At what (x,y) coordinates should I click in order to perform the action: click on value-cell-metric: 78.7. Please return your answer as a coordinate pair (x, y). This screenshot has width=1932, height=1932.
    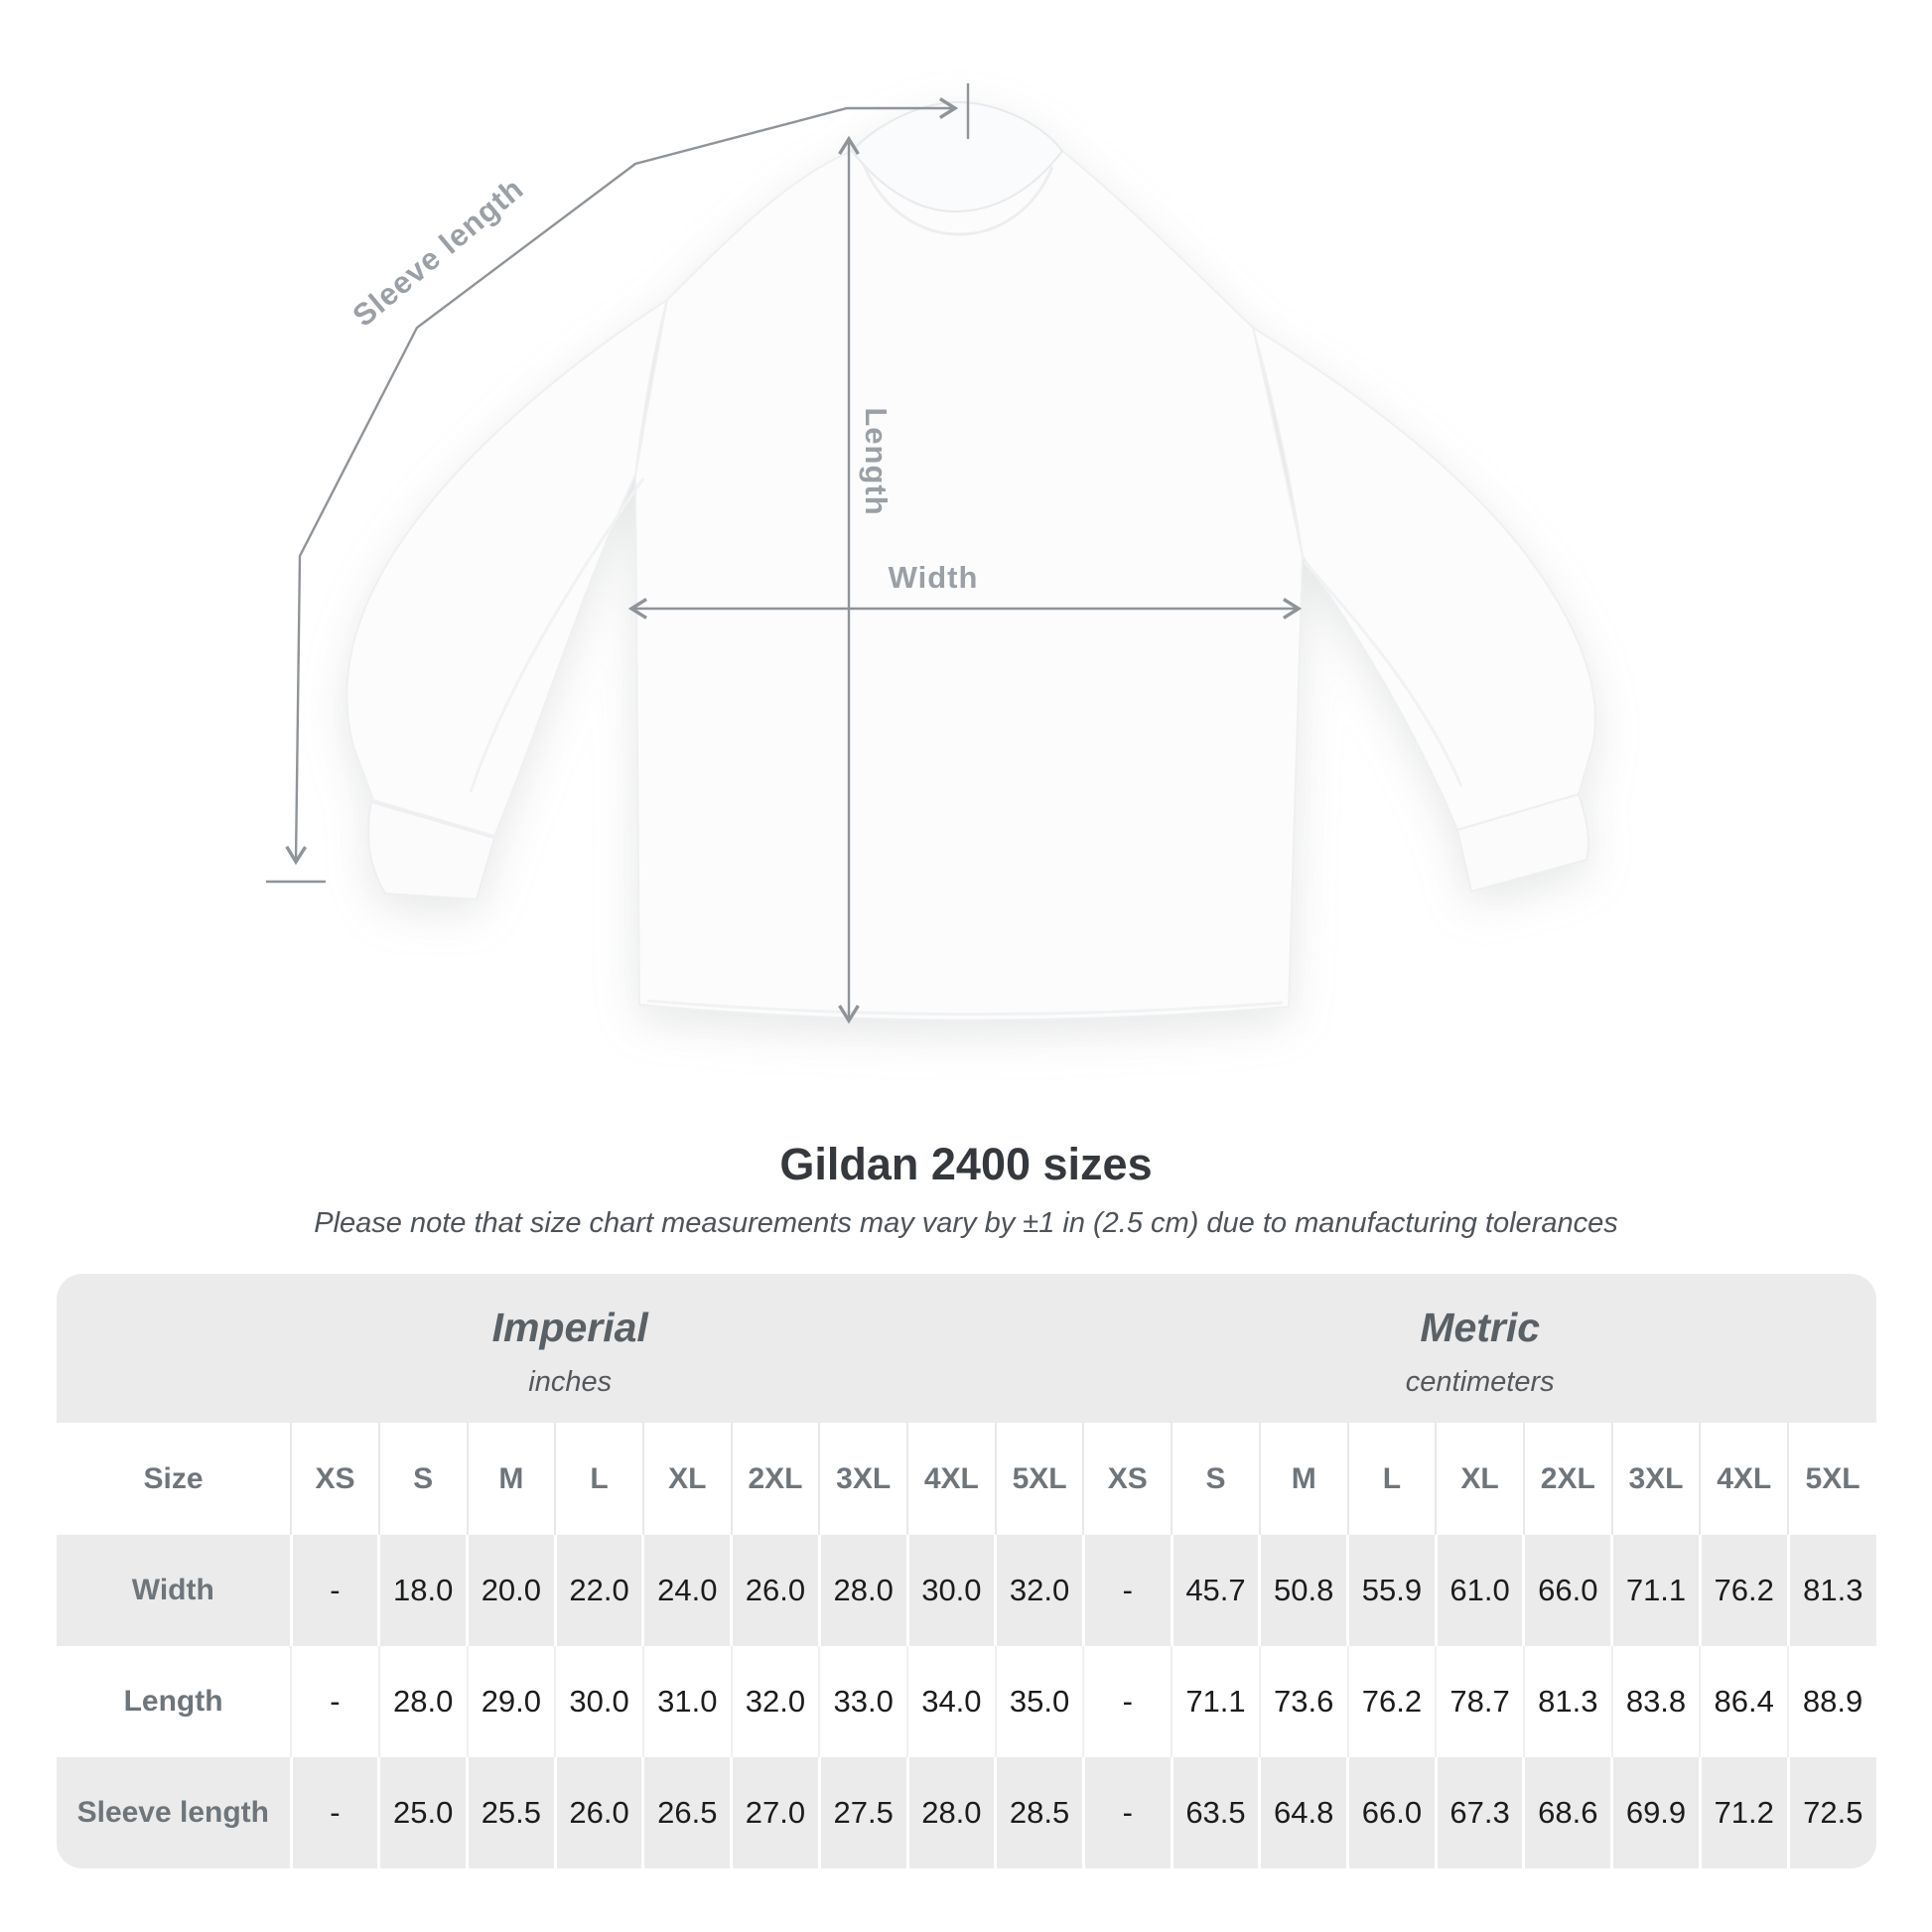
    Looking at the image, I should click on (1480, 1701).